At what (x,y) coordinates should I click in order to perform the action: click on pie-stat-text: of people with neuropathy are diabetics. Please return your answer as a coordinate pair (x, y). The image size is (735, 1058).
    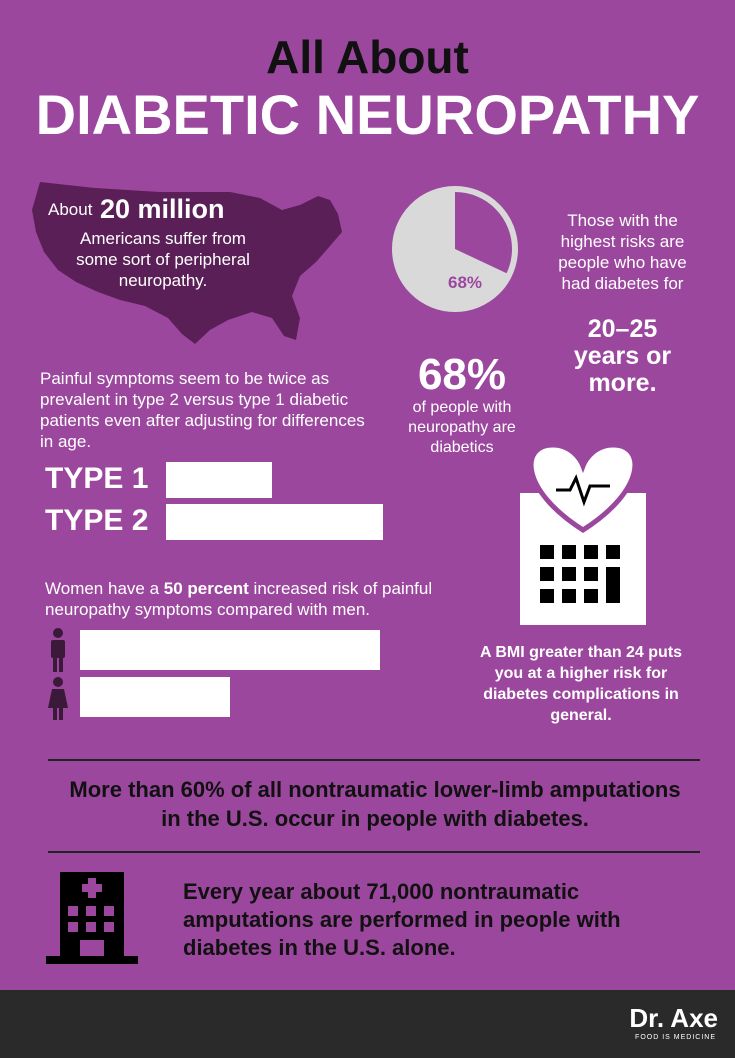
    Looking at the image, I should click on (462, 427).